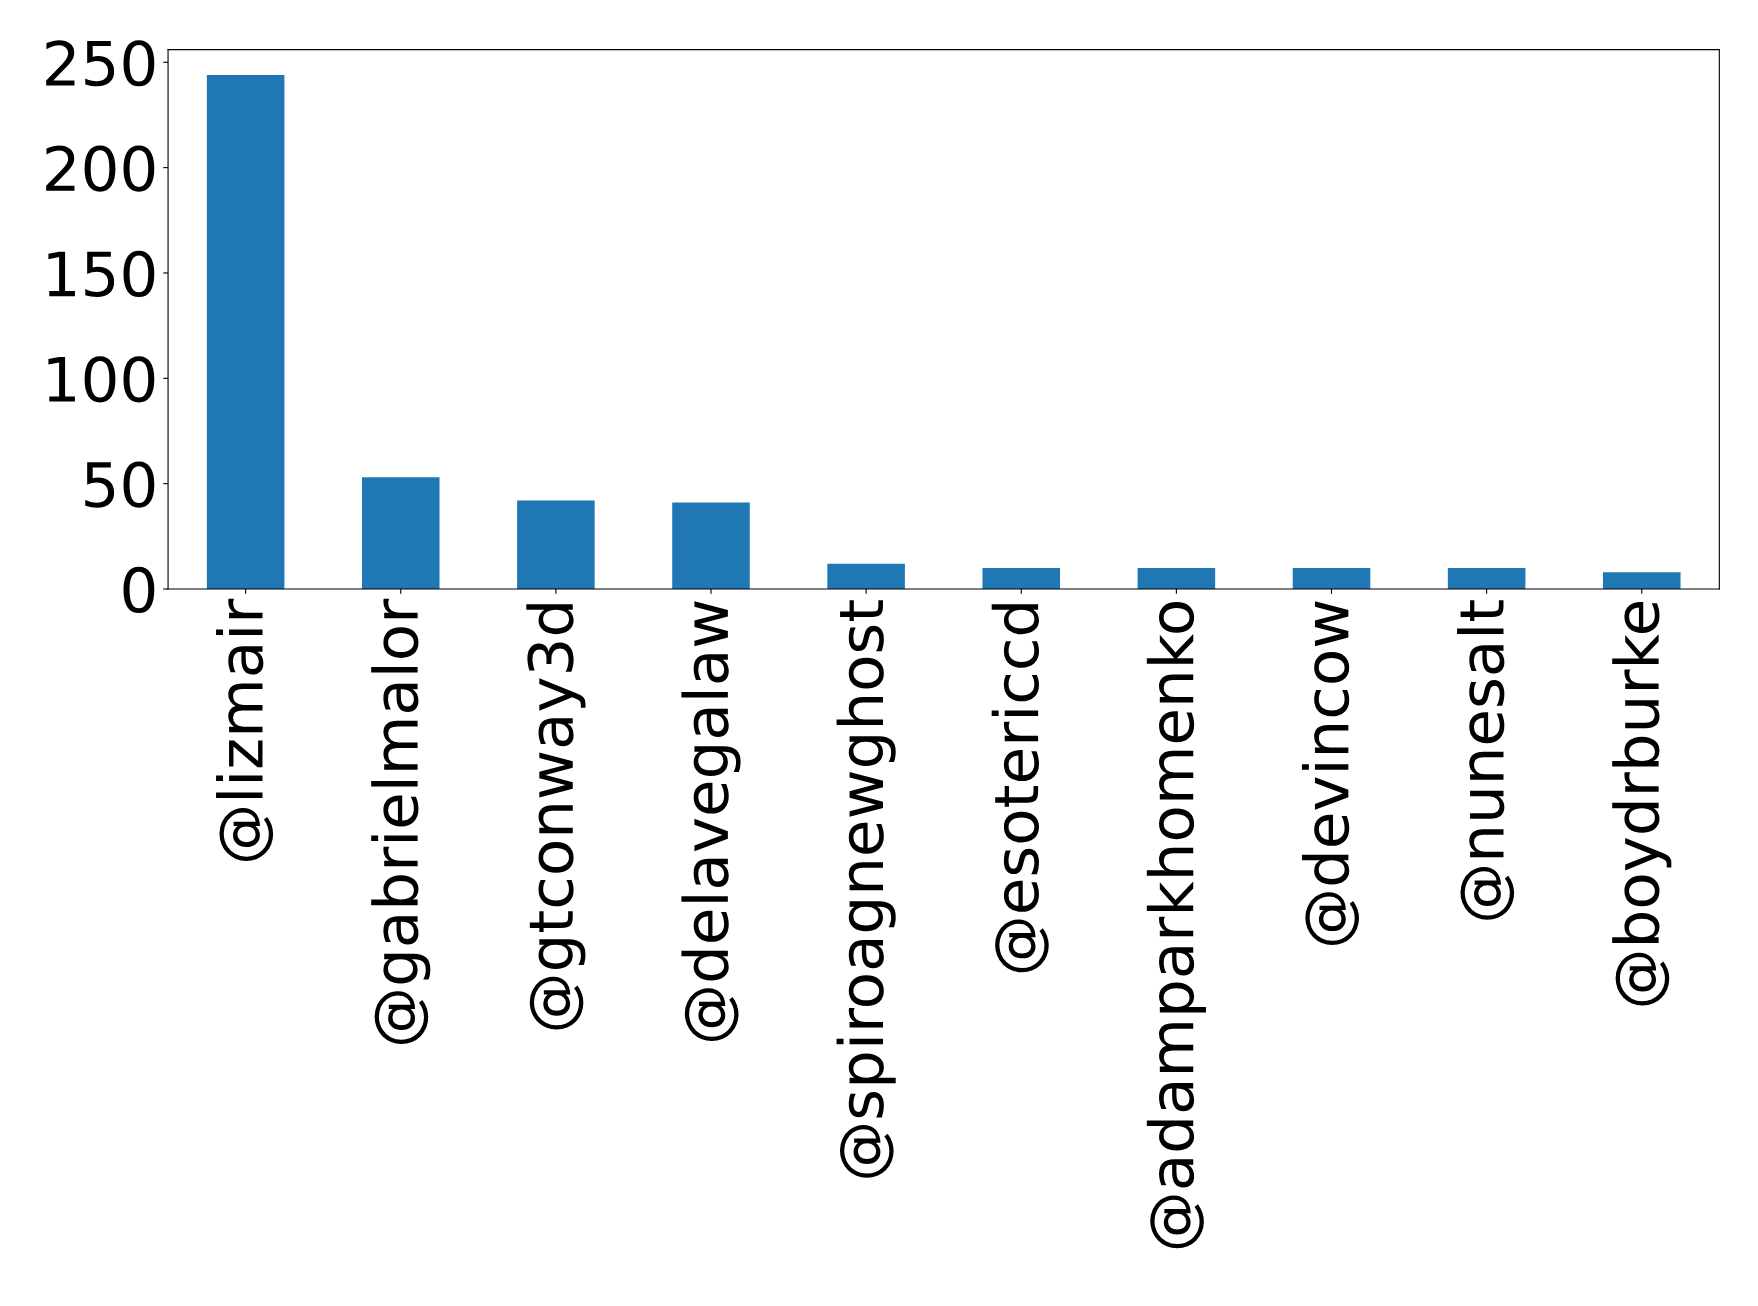  Describe the element at coordinates (100, 63) in the screenshot. I see `y-tick-label: 250` at that location.